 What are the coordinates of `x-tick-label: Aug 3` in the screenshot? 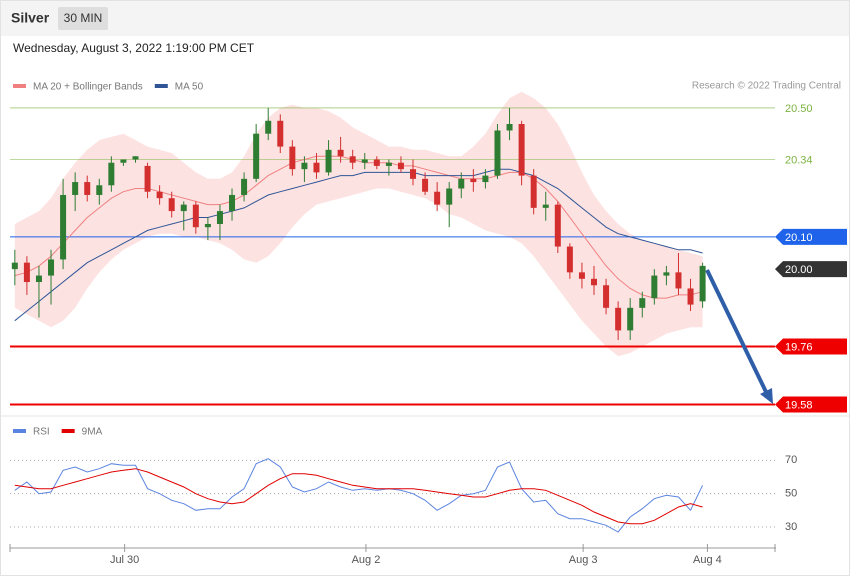 It's located at (583, 560).